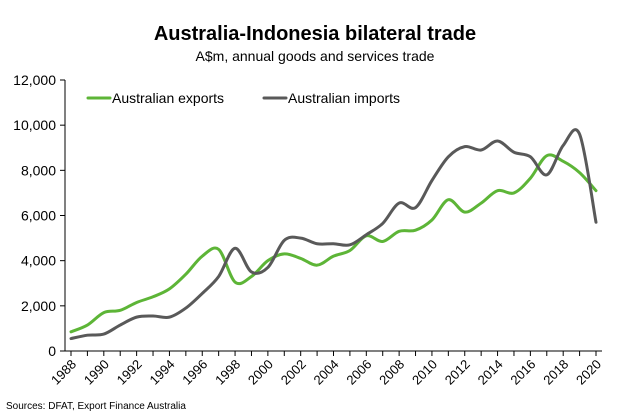  I want to click on legend-label-australian-exports: Australian exports, so click(168, 98).